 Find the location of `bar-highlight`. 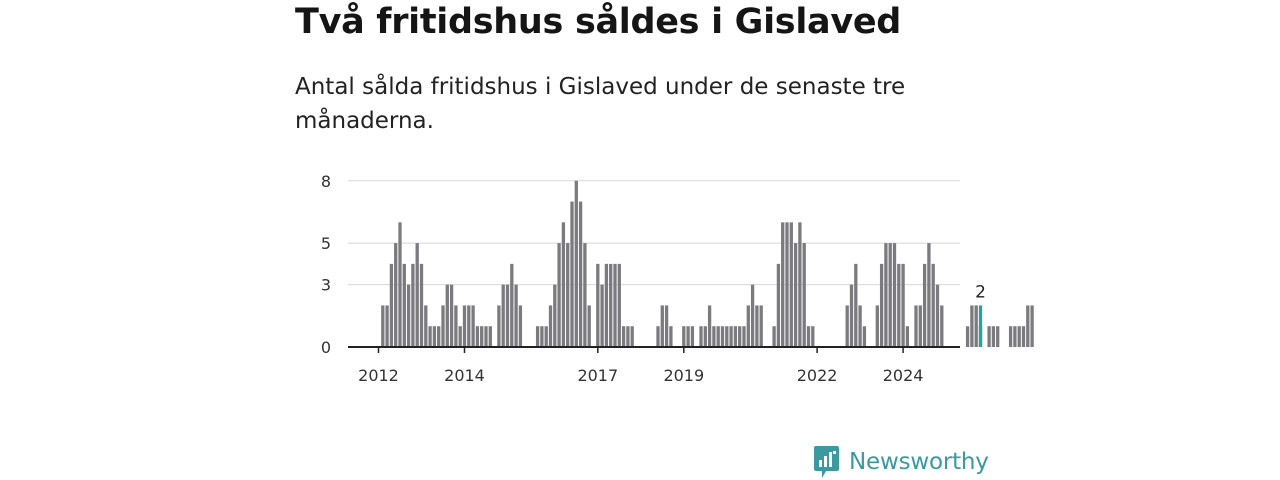

bar-highlight is located at coordinates (980, 326).